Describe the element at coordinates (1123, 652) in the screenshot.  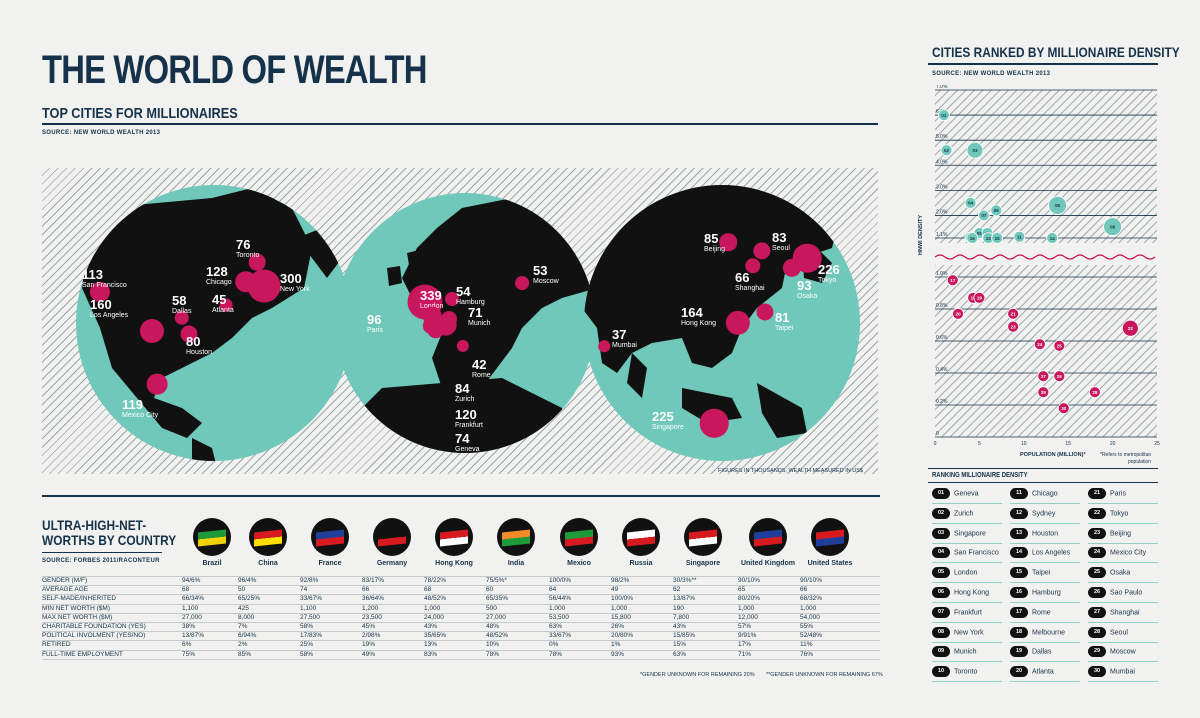
I see `rank-city: Moscow` at that location.